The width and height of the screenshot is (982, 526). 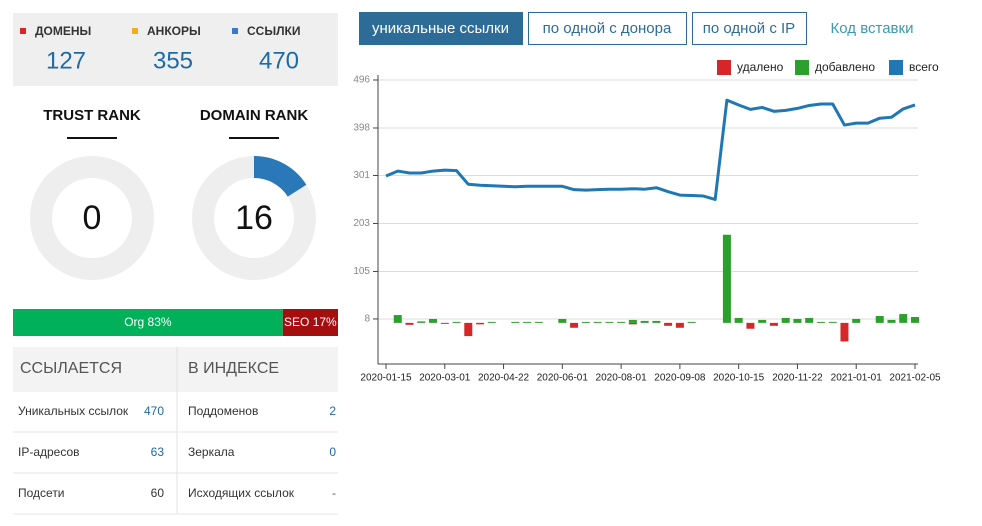 What do you see at coordinates (504, 378) in the screenshot?
I see `x-tick-label: 2020-04-22` at bounding box center [504, 378].